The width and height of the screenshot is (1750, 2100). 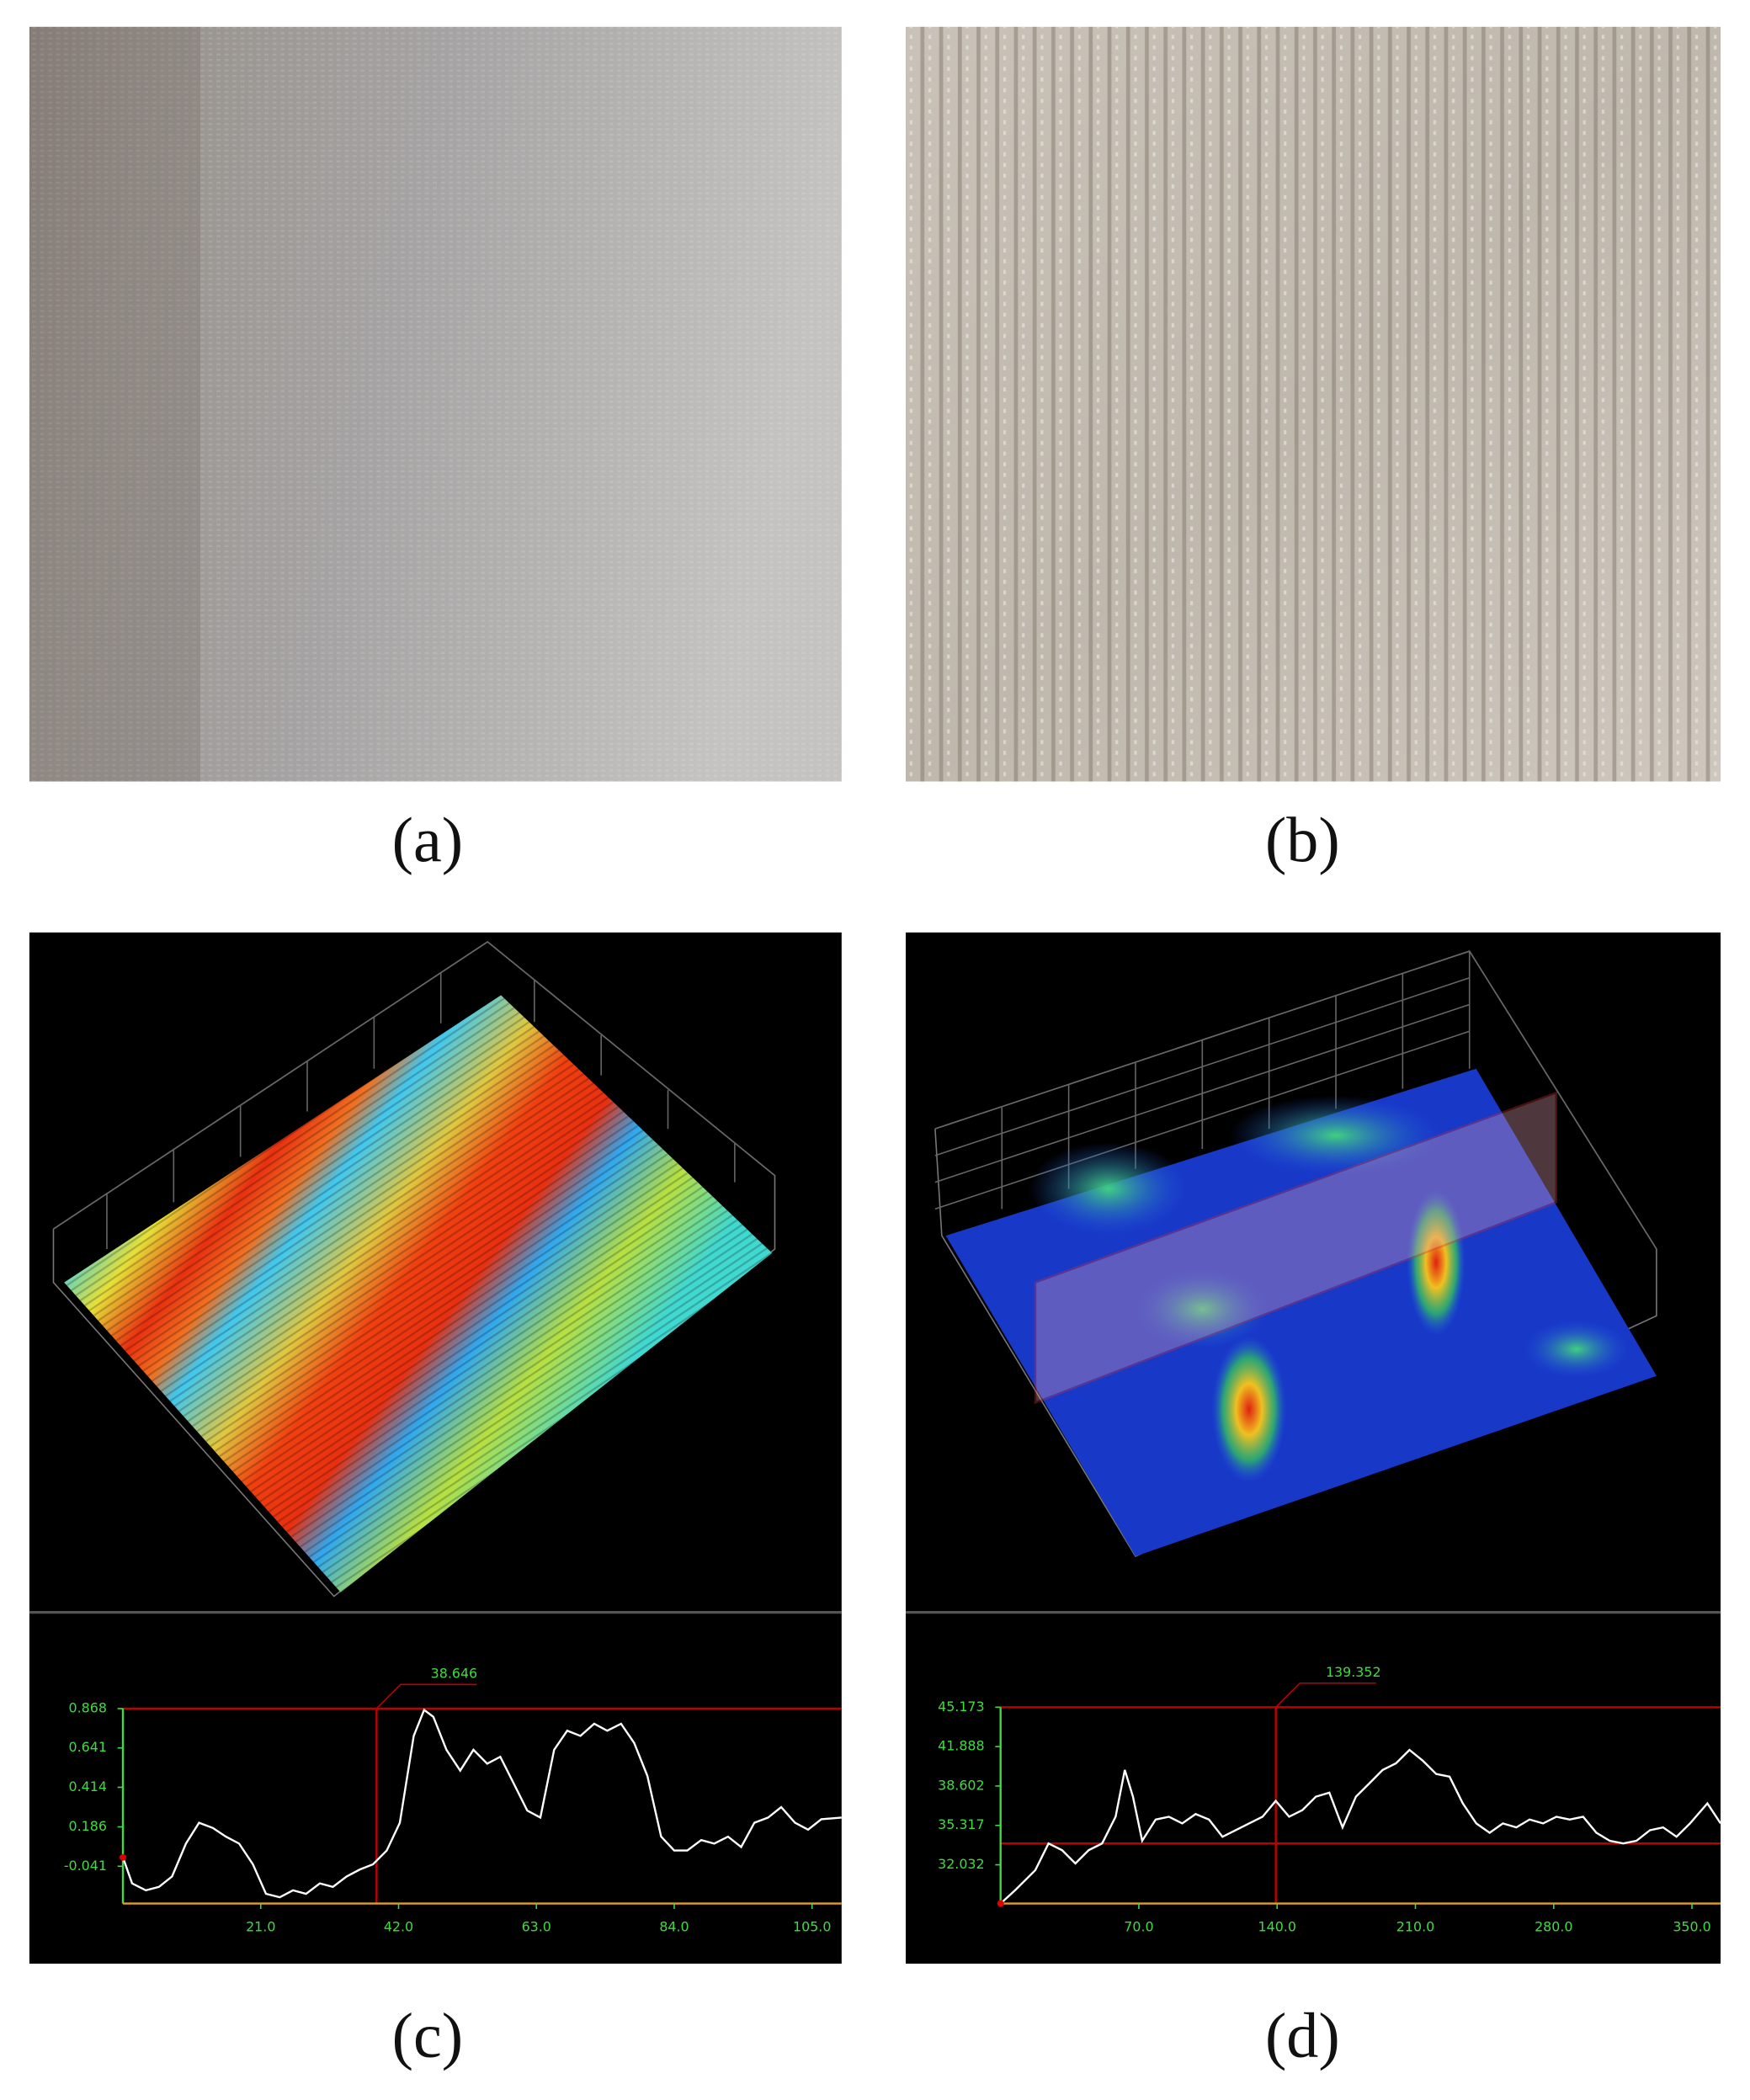 What do you see at coordinates (428, 840) in the screenshot?
I see `panel-label: (a)` at bounding box center [428, 840].